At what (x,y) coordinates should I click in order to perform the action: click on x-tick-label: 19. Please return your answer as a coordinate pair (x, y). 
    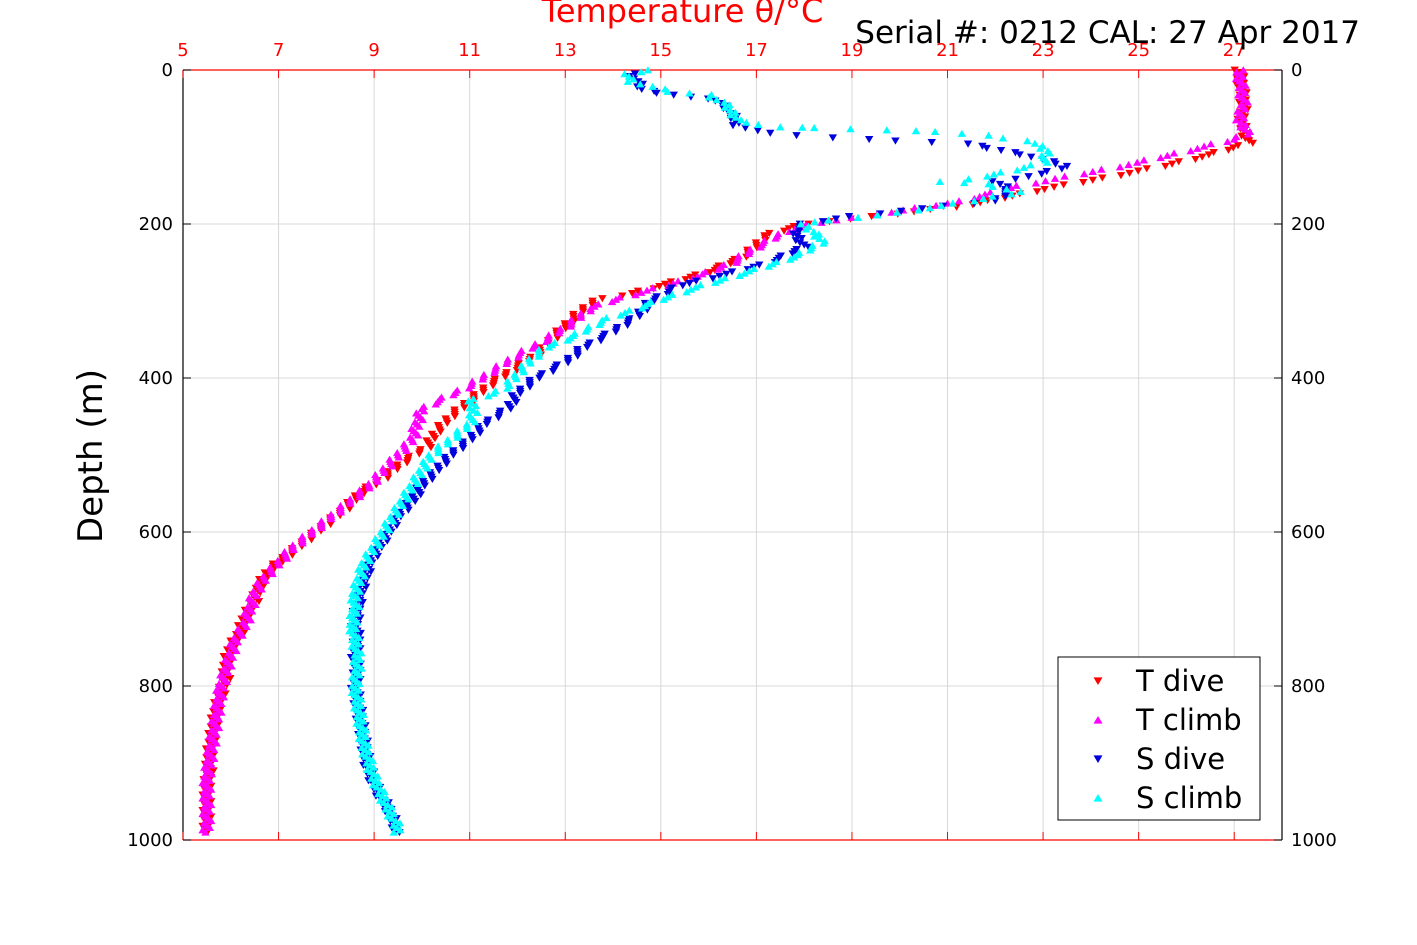
    Looking at the image, I should click on (852, 50).